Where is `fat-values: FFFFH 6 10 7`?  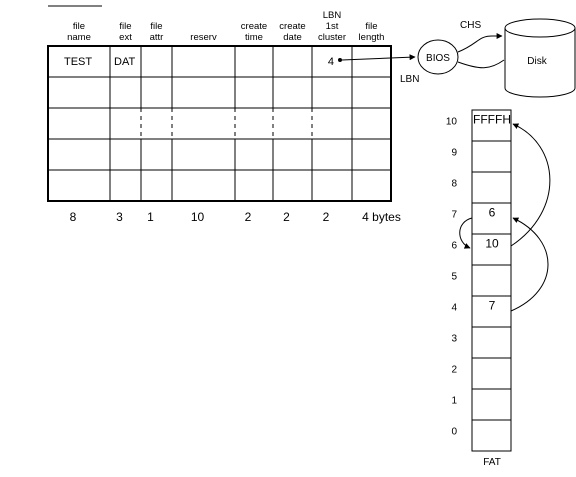
fat-values: FFFFH 6 10 7 is located at coordinates (492, 213).